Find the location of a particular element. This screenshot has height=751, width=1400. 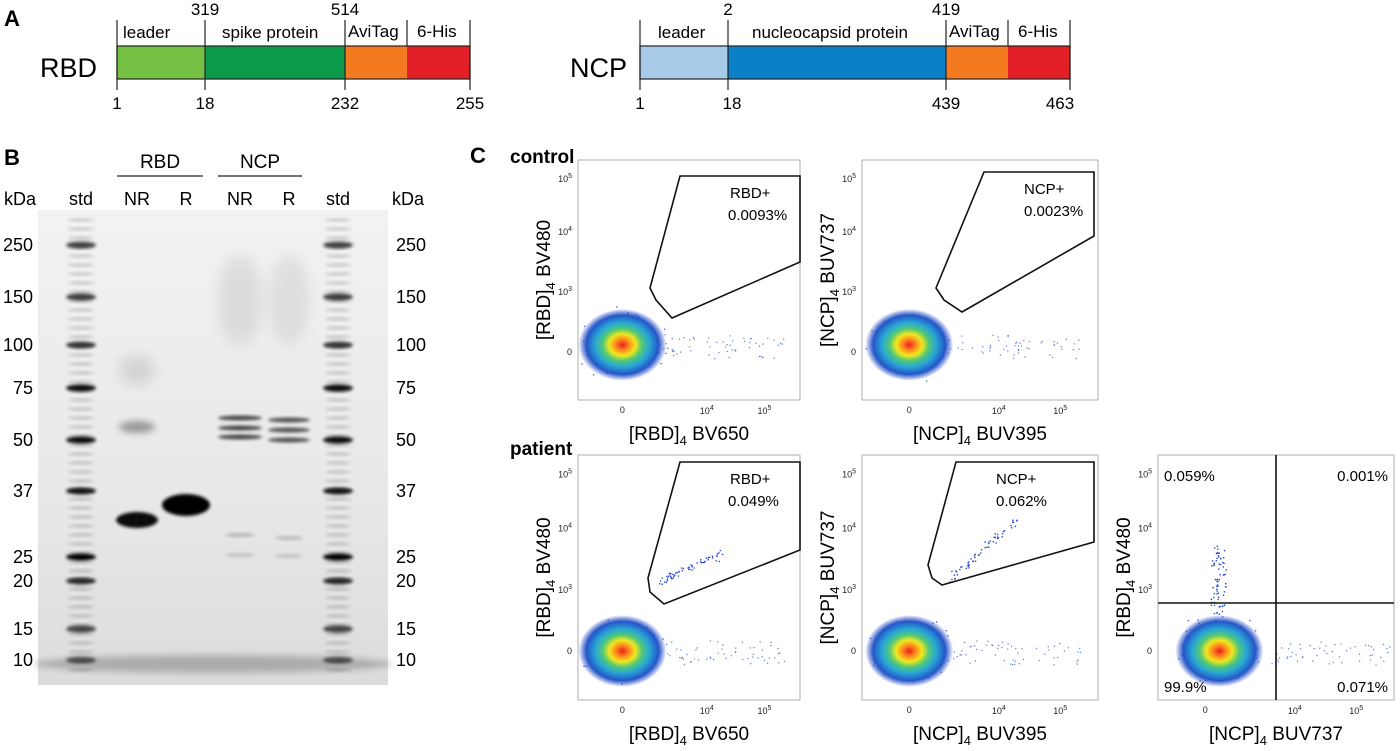

panel-label-b: B is located at coordinates (12, 157).